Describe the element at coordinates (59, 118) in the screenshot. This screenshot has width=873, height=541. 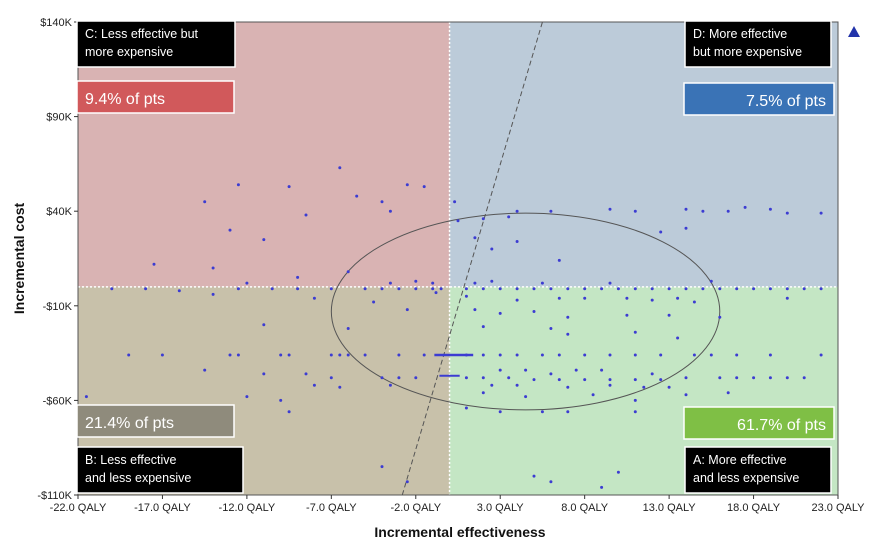
I see `y-tick-label: $90K` at that location.